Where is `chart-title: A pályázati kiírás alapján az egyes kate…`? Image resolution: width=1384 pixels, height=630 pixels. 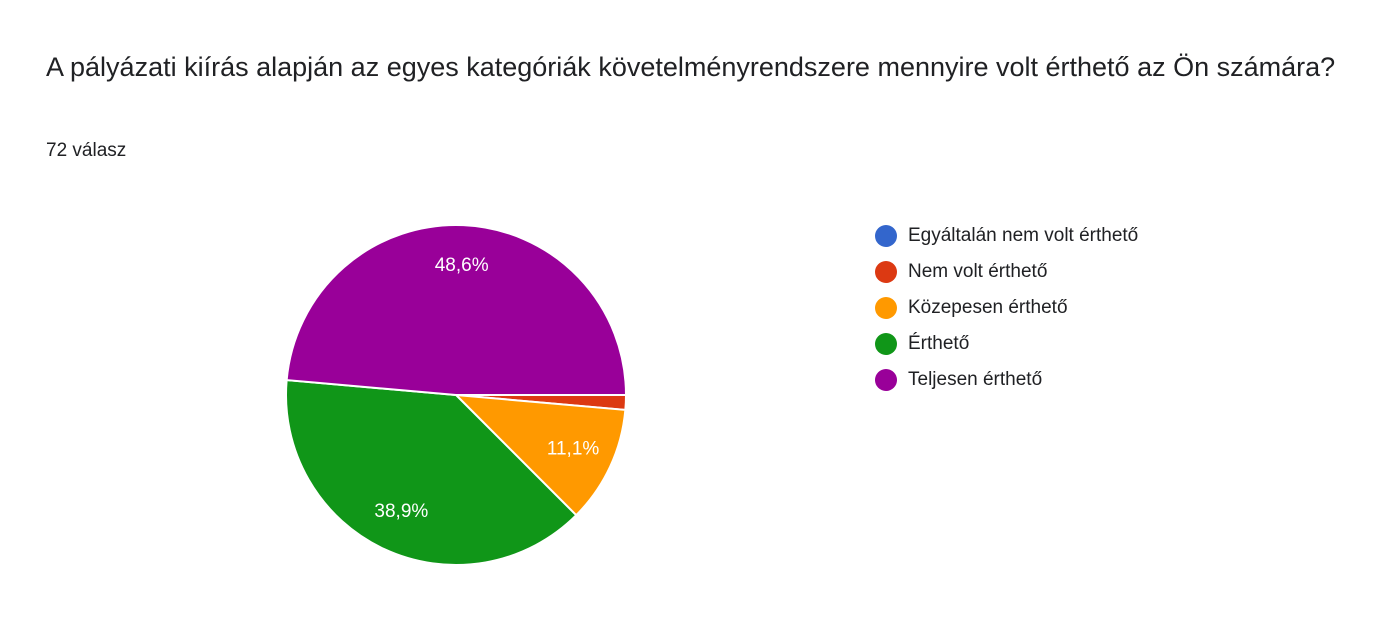 chart-title: A pályázati kiírás alapján az egyes kate… is located at coordinates (691, 67).